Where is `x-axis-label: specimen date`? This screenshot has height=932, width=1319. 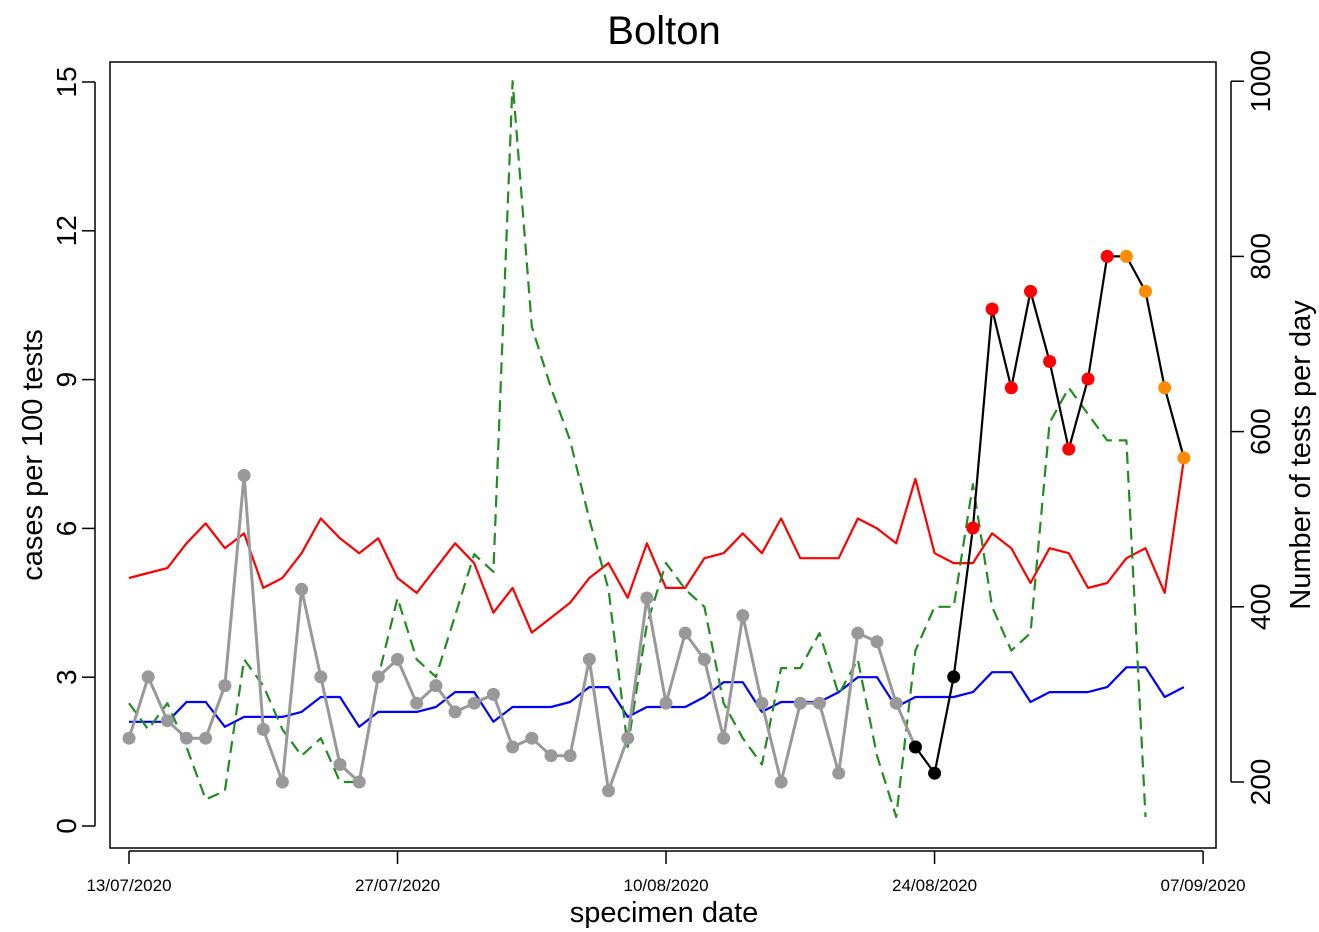
x-axis-label: specimen date is located at coordinates (664, 913).